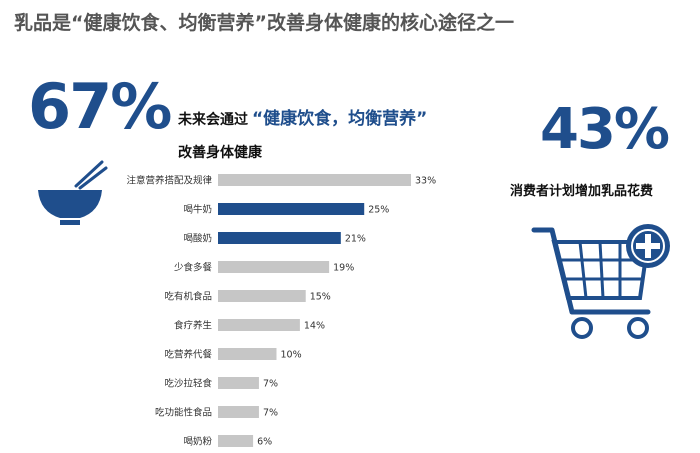  Describe the element at coordinates (290, 355) in the screenshot. I see `value-label: 10%` at that location.